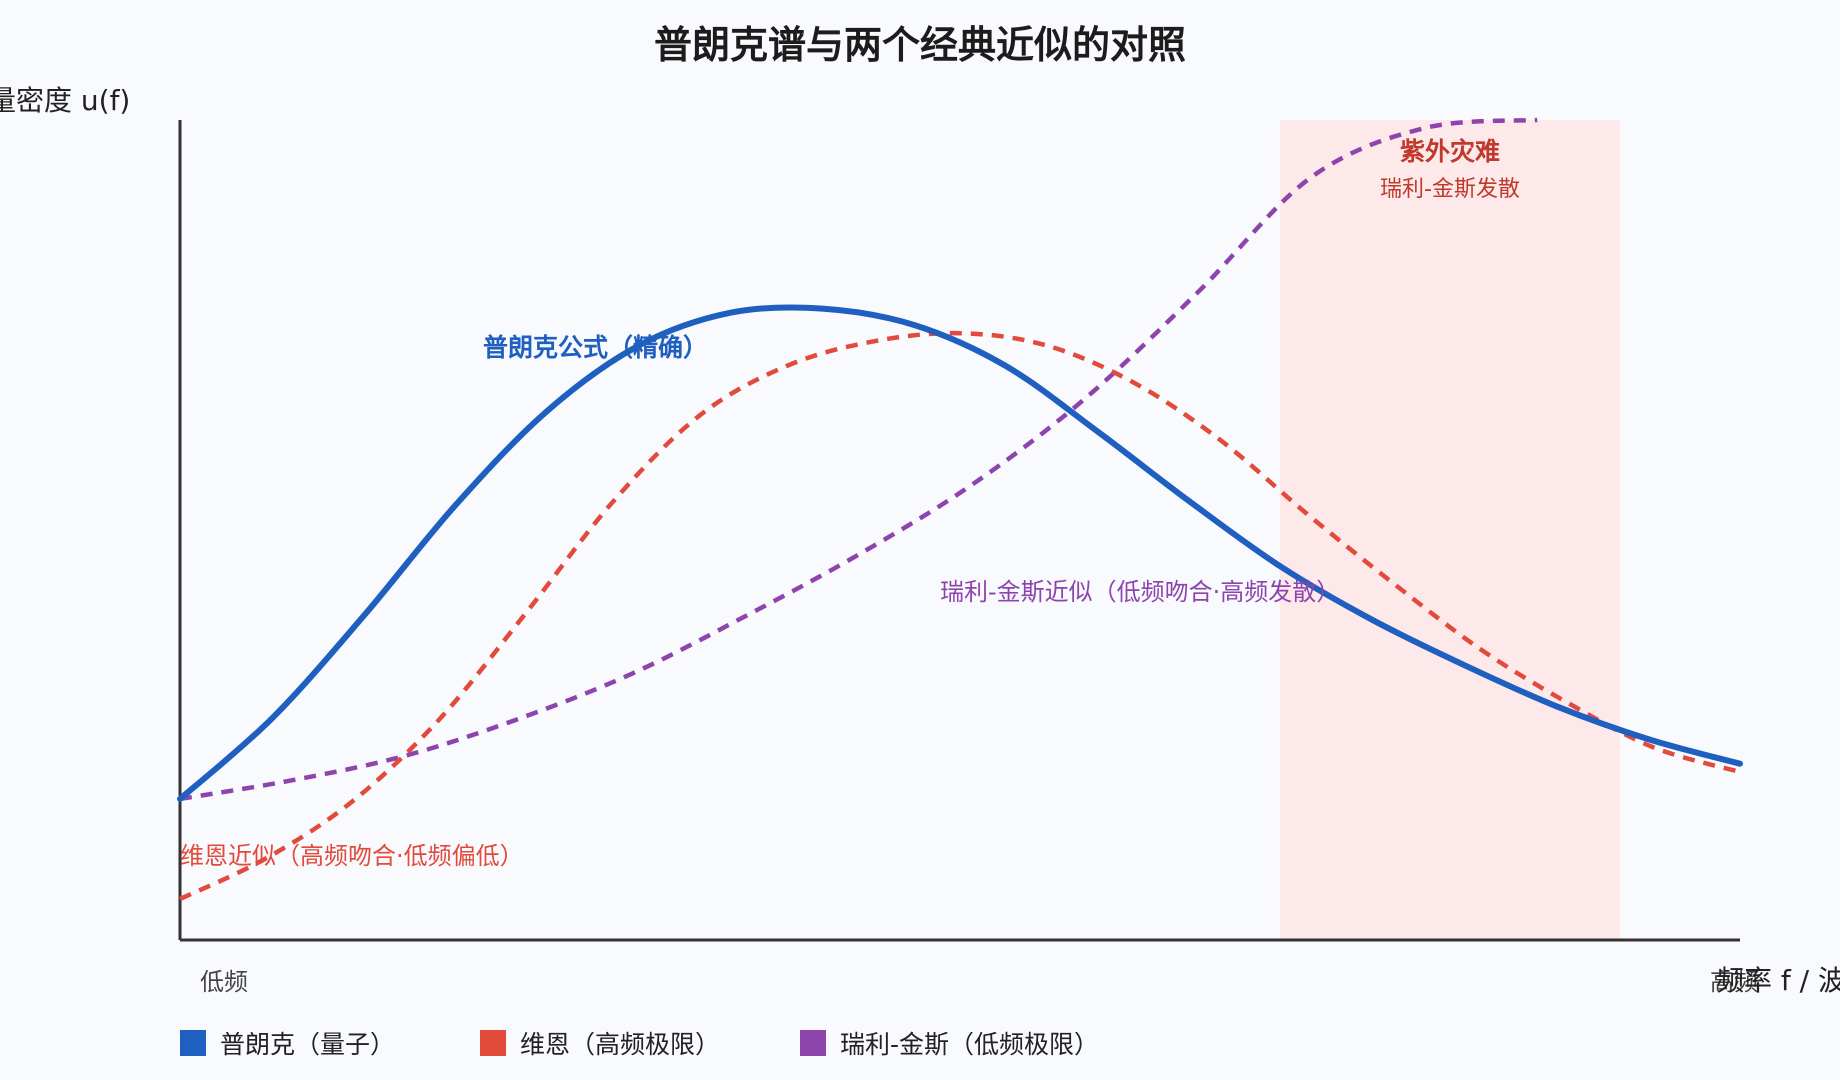 This screenshot has height=1080, width=1840. I want to click on legend-swatch-wien, so click(493, 1043).